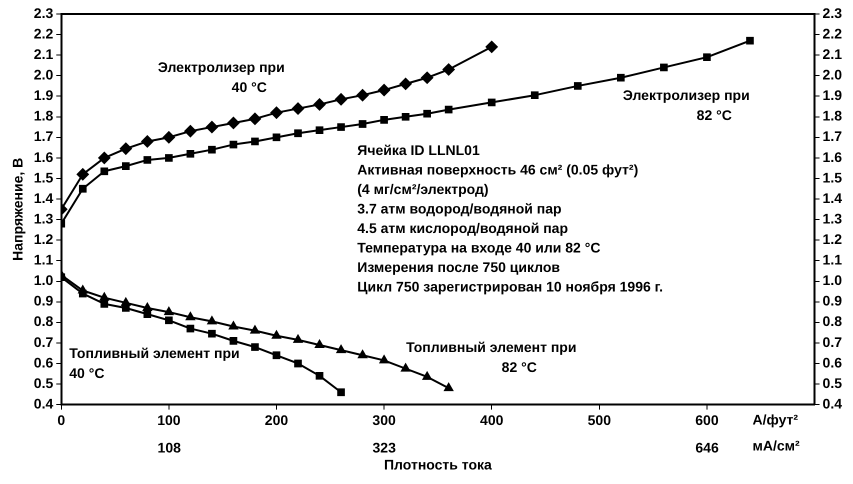  What do you see at coordinates (832, 362) in the screenshot?
I see `y2-tick-label: 0.6` at bounding box center [832, 362].